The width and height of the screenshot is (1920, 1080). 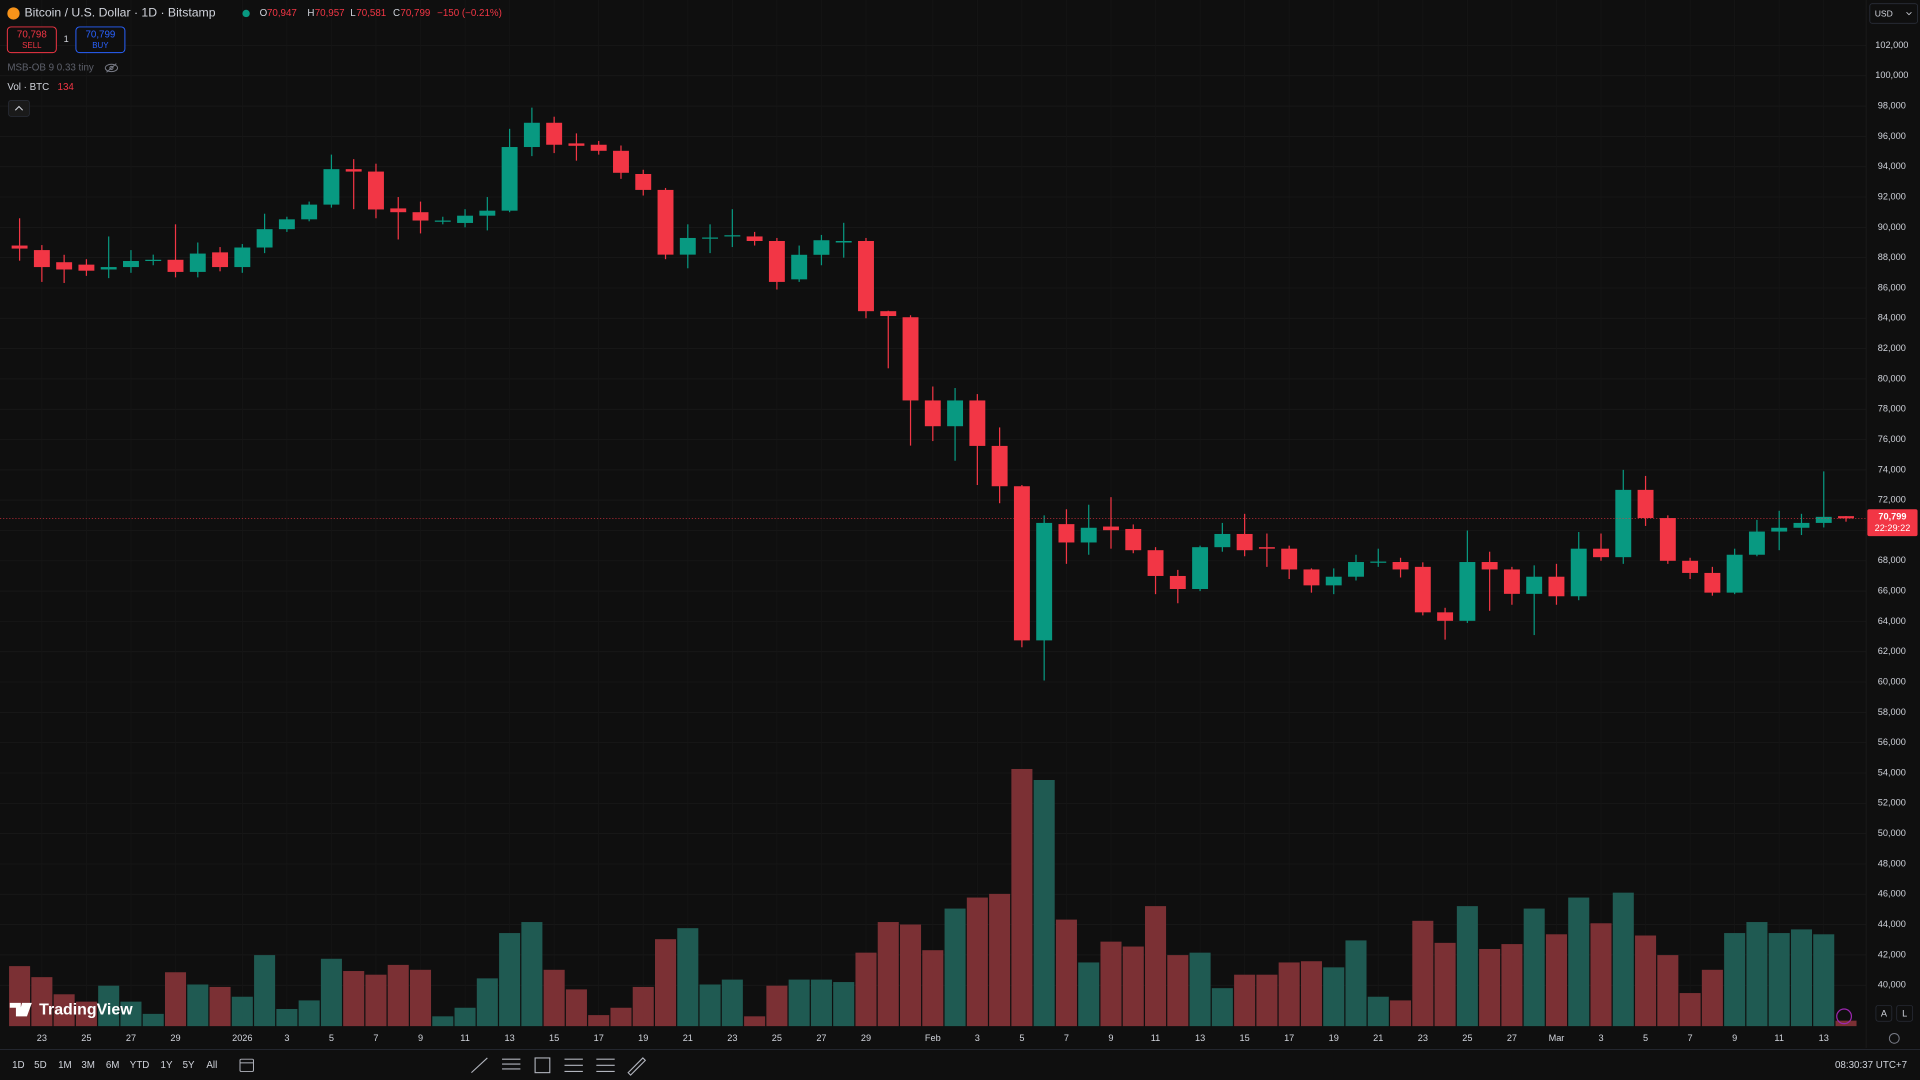 What do you see at coordinates (1467, 1038) in the screenshot?
I see `x-tick-label: 25` at bounding box center [1467, 1038].